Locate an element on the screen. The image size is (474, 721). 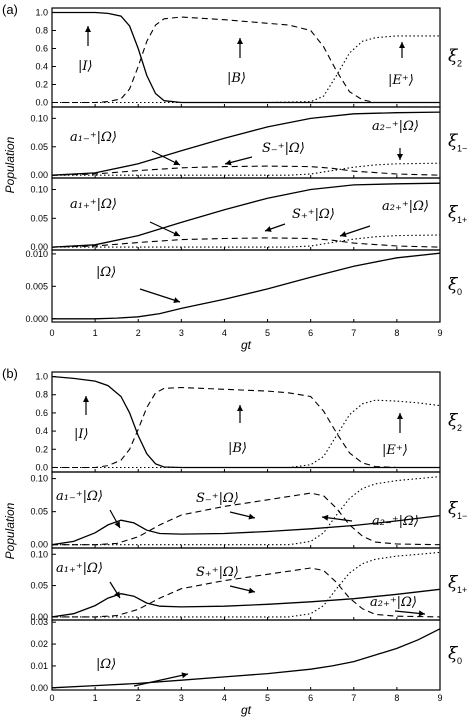
y-tick-label: 0.02 is located at coordinates (39, 644).